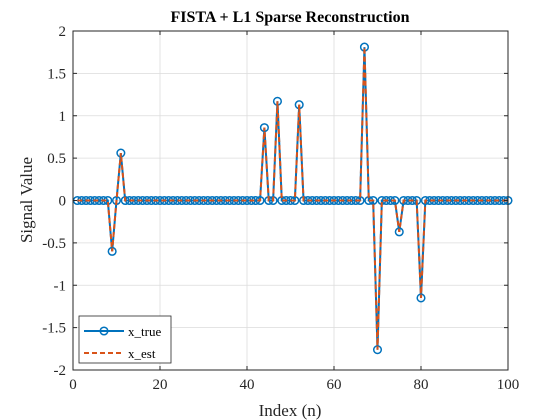 This screenshot has width=560, height=420. I want to click on legend: x_true x_est, so click(125, 339).